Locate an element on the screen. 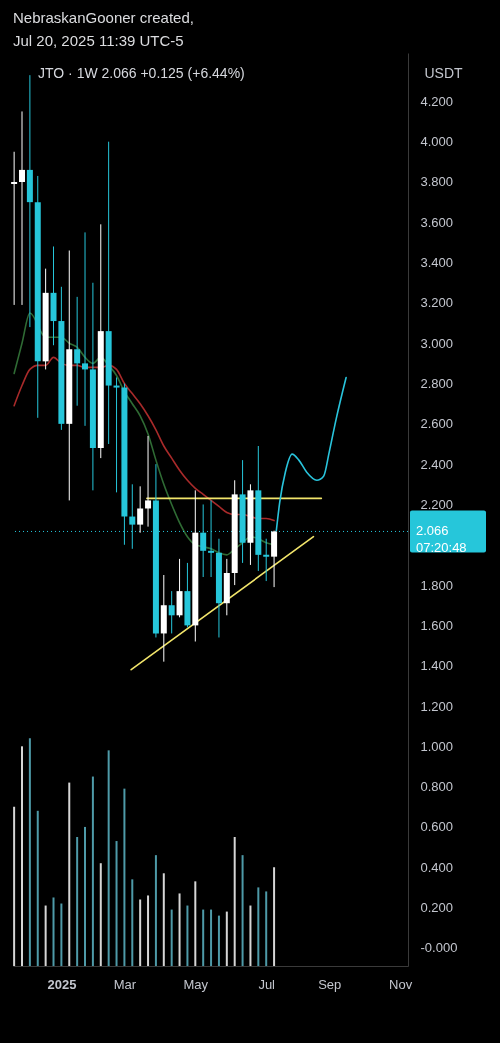 The width and height of the screenshot is (500, 1043). y-tick-label: 4.200 is located at coordinates (437, 101).